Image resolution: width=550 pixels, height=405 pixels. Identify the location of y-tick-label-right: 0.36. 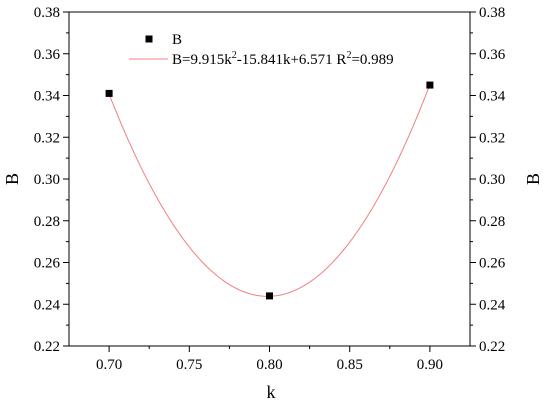
(492, 55).